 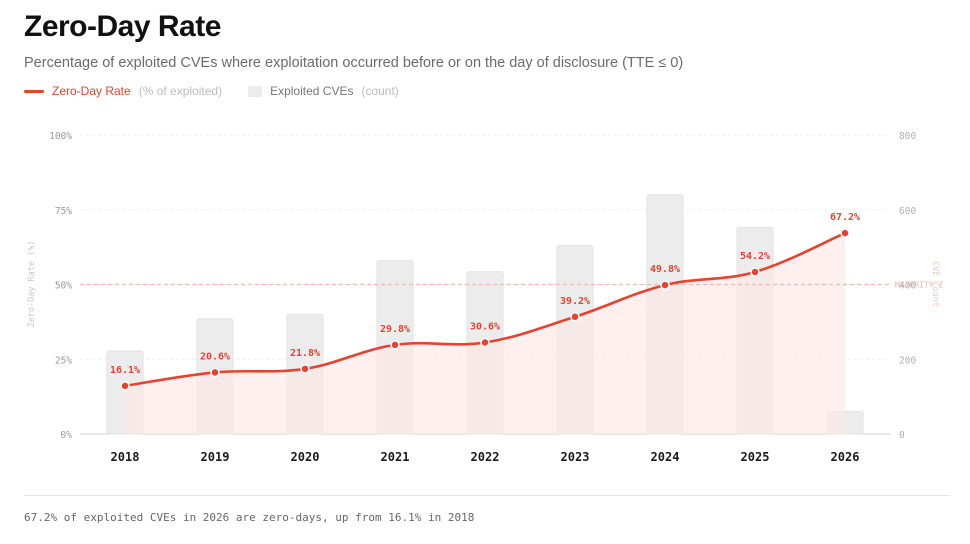 What do you see at coordinates (305, 457) in the screenshot?
I see `x-tick-2020: 2020` at bounding box center [305, 457].